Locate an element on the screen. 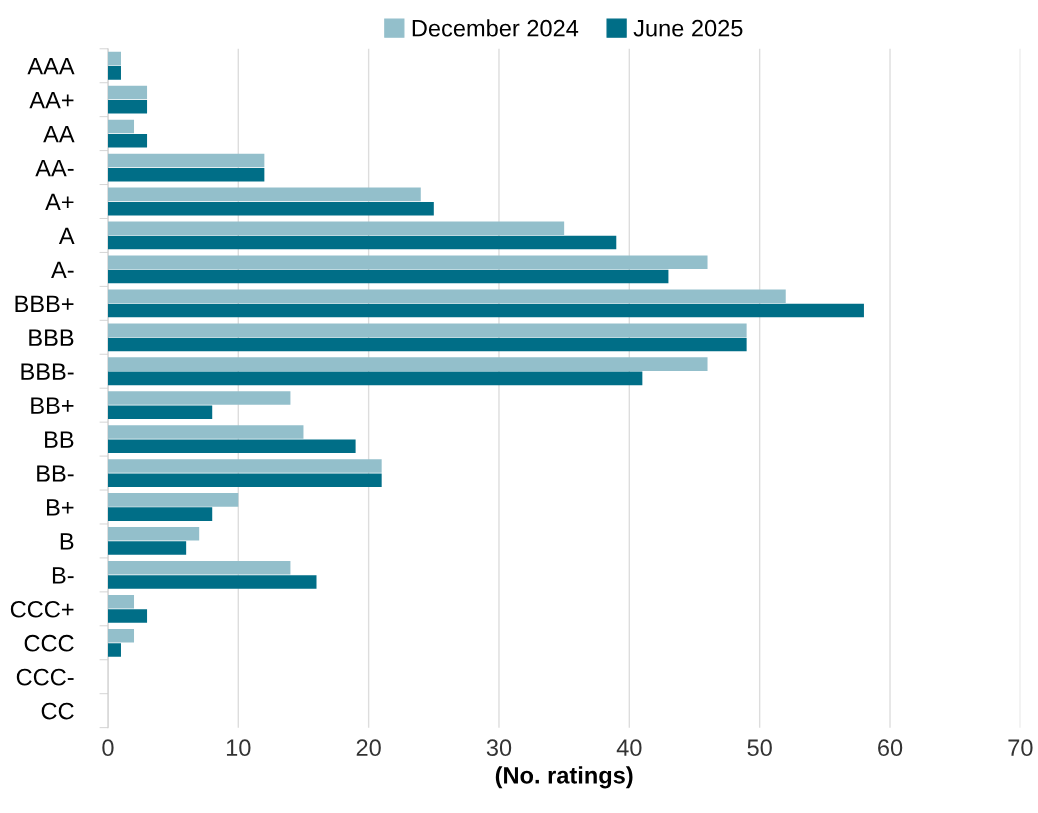 The image size is (1038, 813). y-tick-label: AAA is located at coordinates (51, 66).